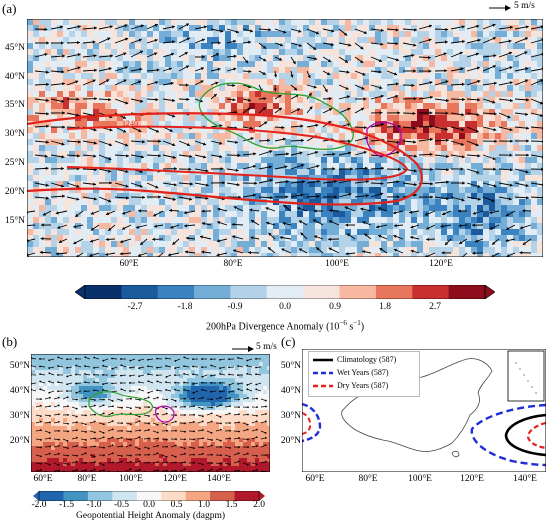 This screenshot has width=550, height=523. Describe the element at coordinates (525, 479) in the screenshot. I see `lon-label-c: 140°E` at that location.